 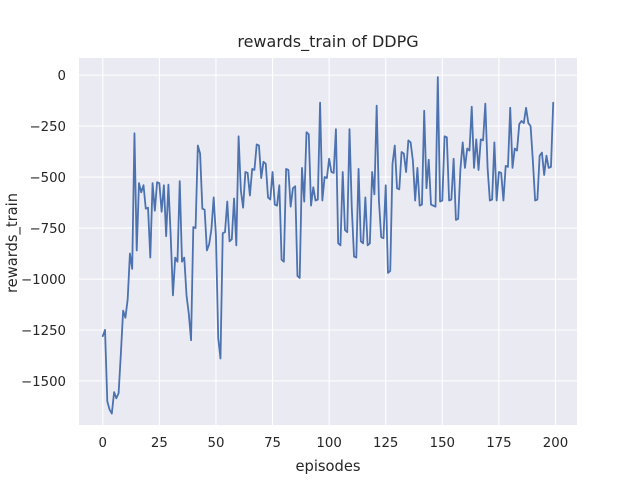 What do you see at coordinates (327, 42) in the screenshot?
I see `chart-title: rewards_train of DDPG` at bounding box center [327, 42].